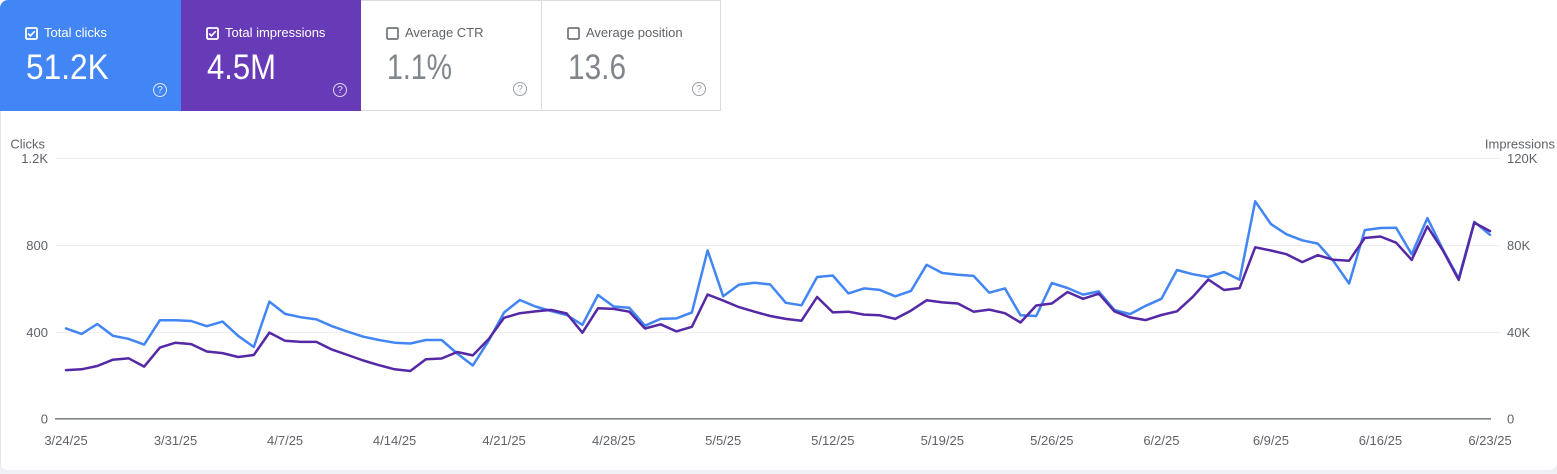 The width and height of the screenshot is (1557, 474). What do you see at coordinates (503, 440) in the screenshot?
I see `svg-text: 4/21/25` at bounding box center [503, 440].